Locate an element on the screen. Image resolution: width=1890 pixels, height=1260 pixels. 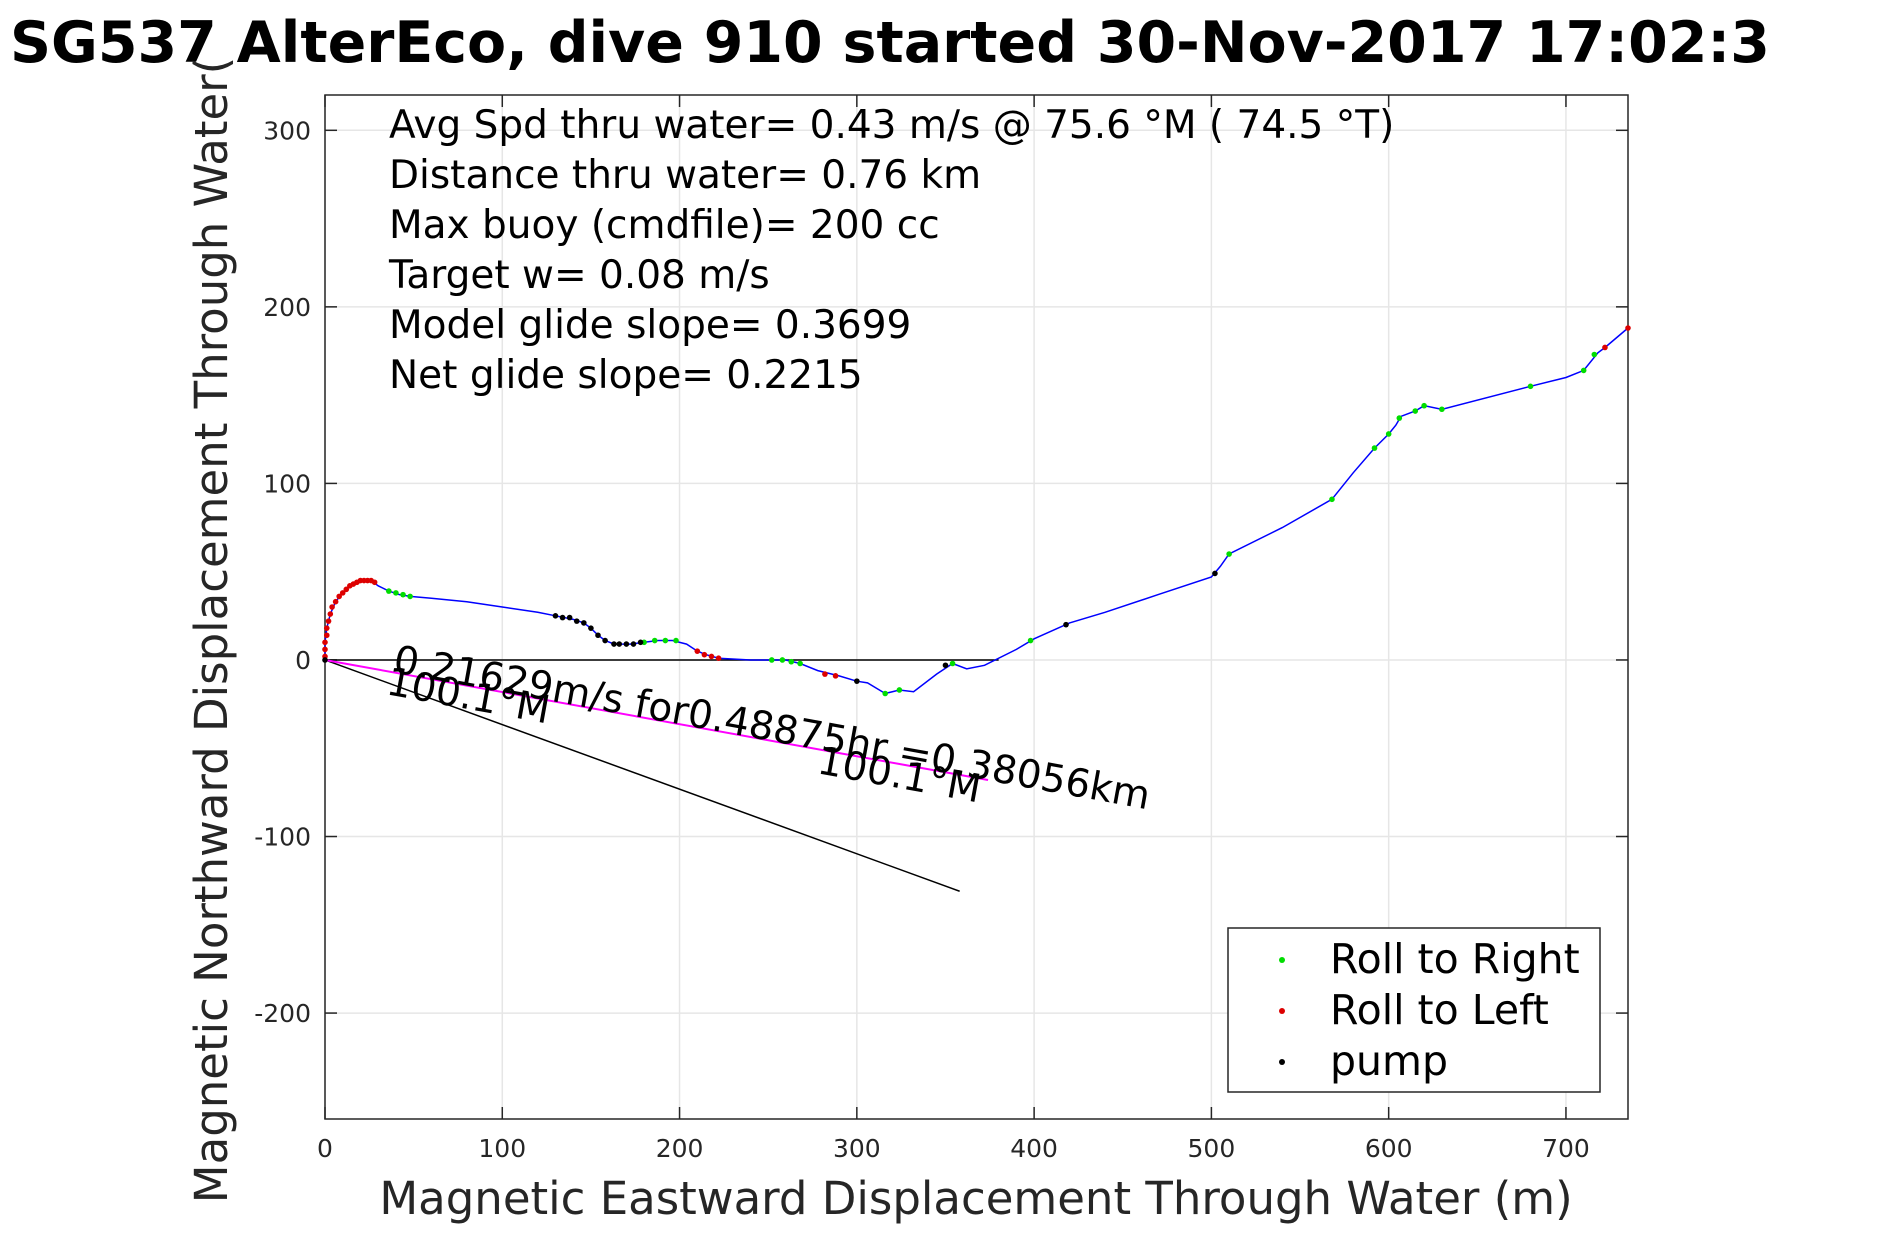
x-tick-label: 600 is located at coordinates (1389, 1148).